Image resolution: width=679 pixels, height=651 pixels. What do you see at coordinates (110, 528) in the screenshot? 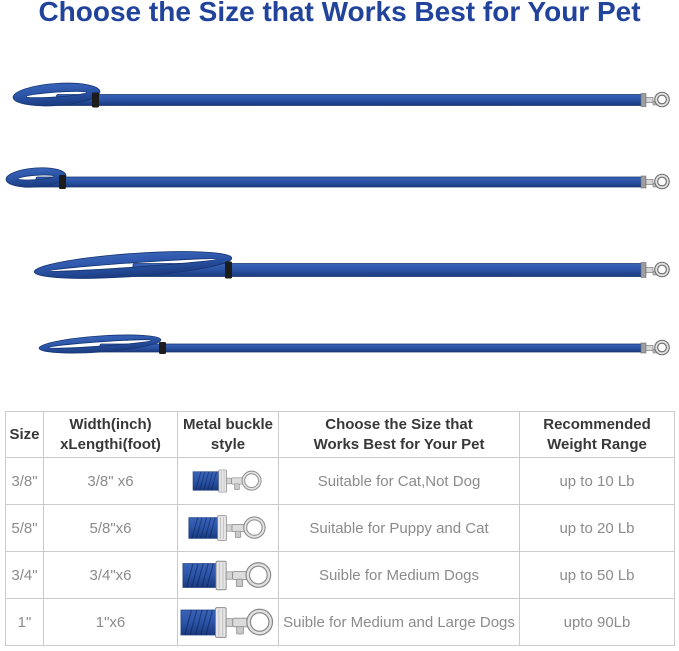
I see `cell-dimensions: 5/8"x6` at bounding box center [110, 528].